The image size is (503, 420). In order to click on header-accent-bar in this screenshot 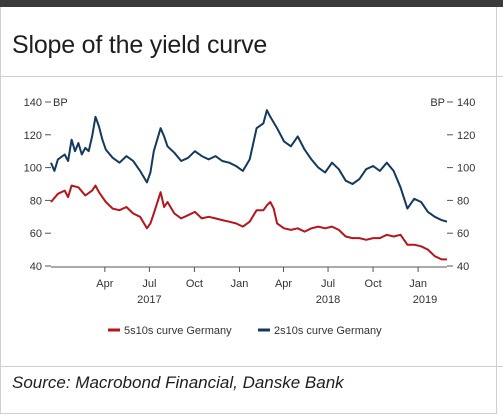, I will do `click(251, 3)`.